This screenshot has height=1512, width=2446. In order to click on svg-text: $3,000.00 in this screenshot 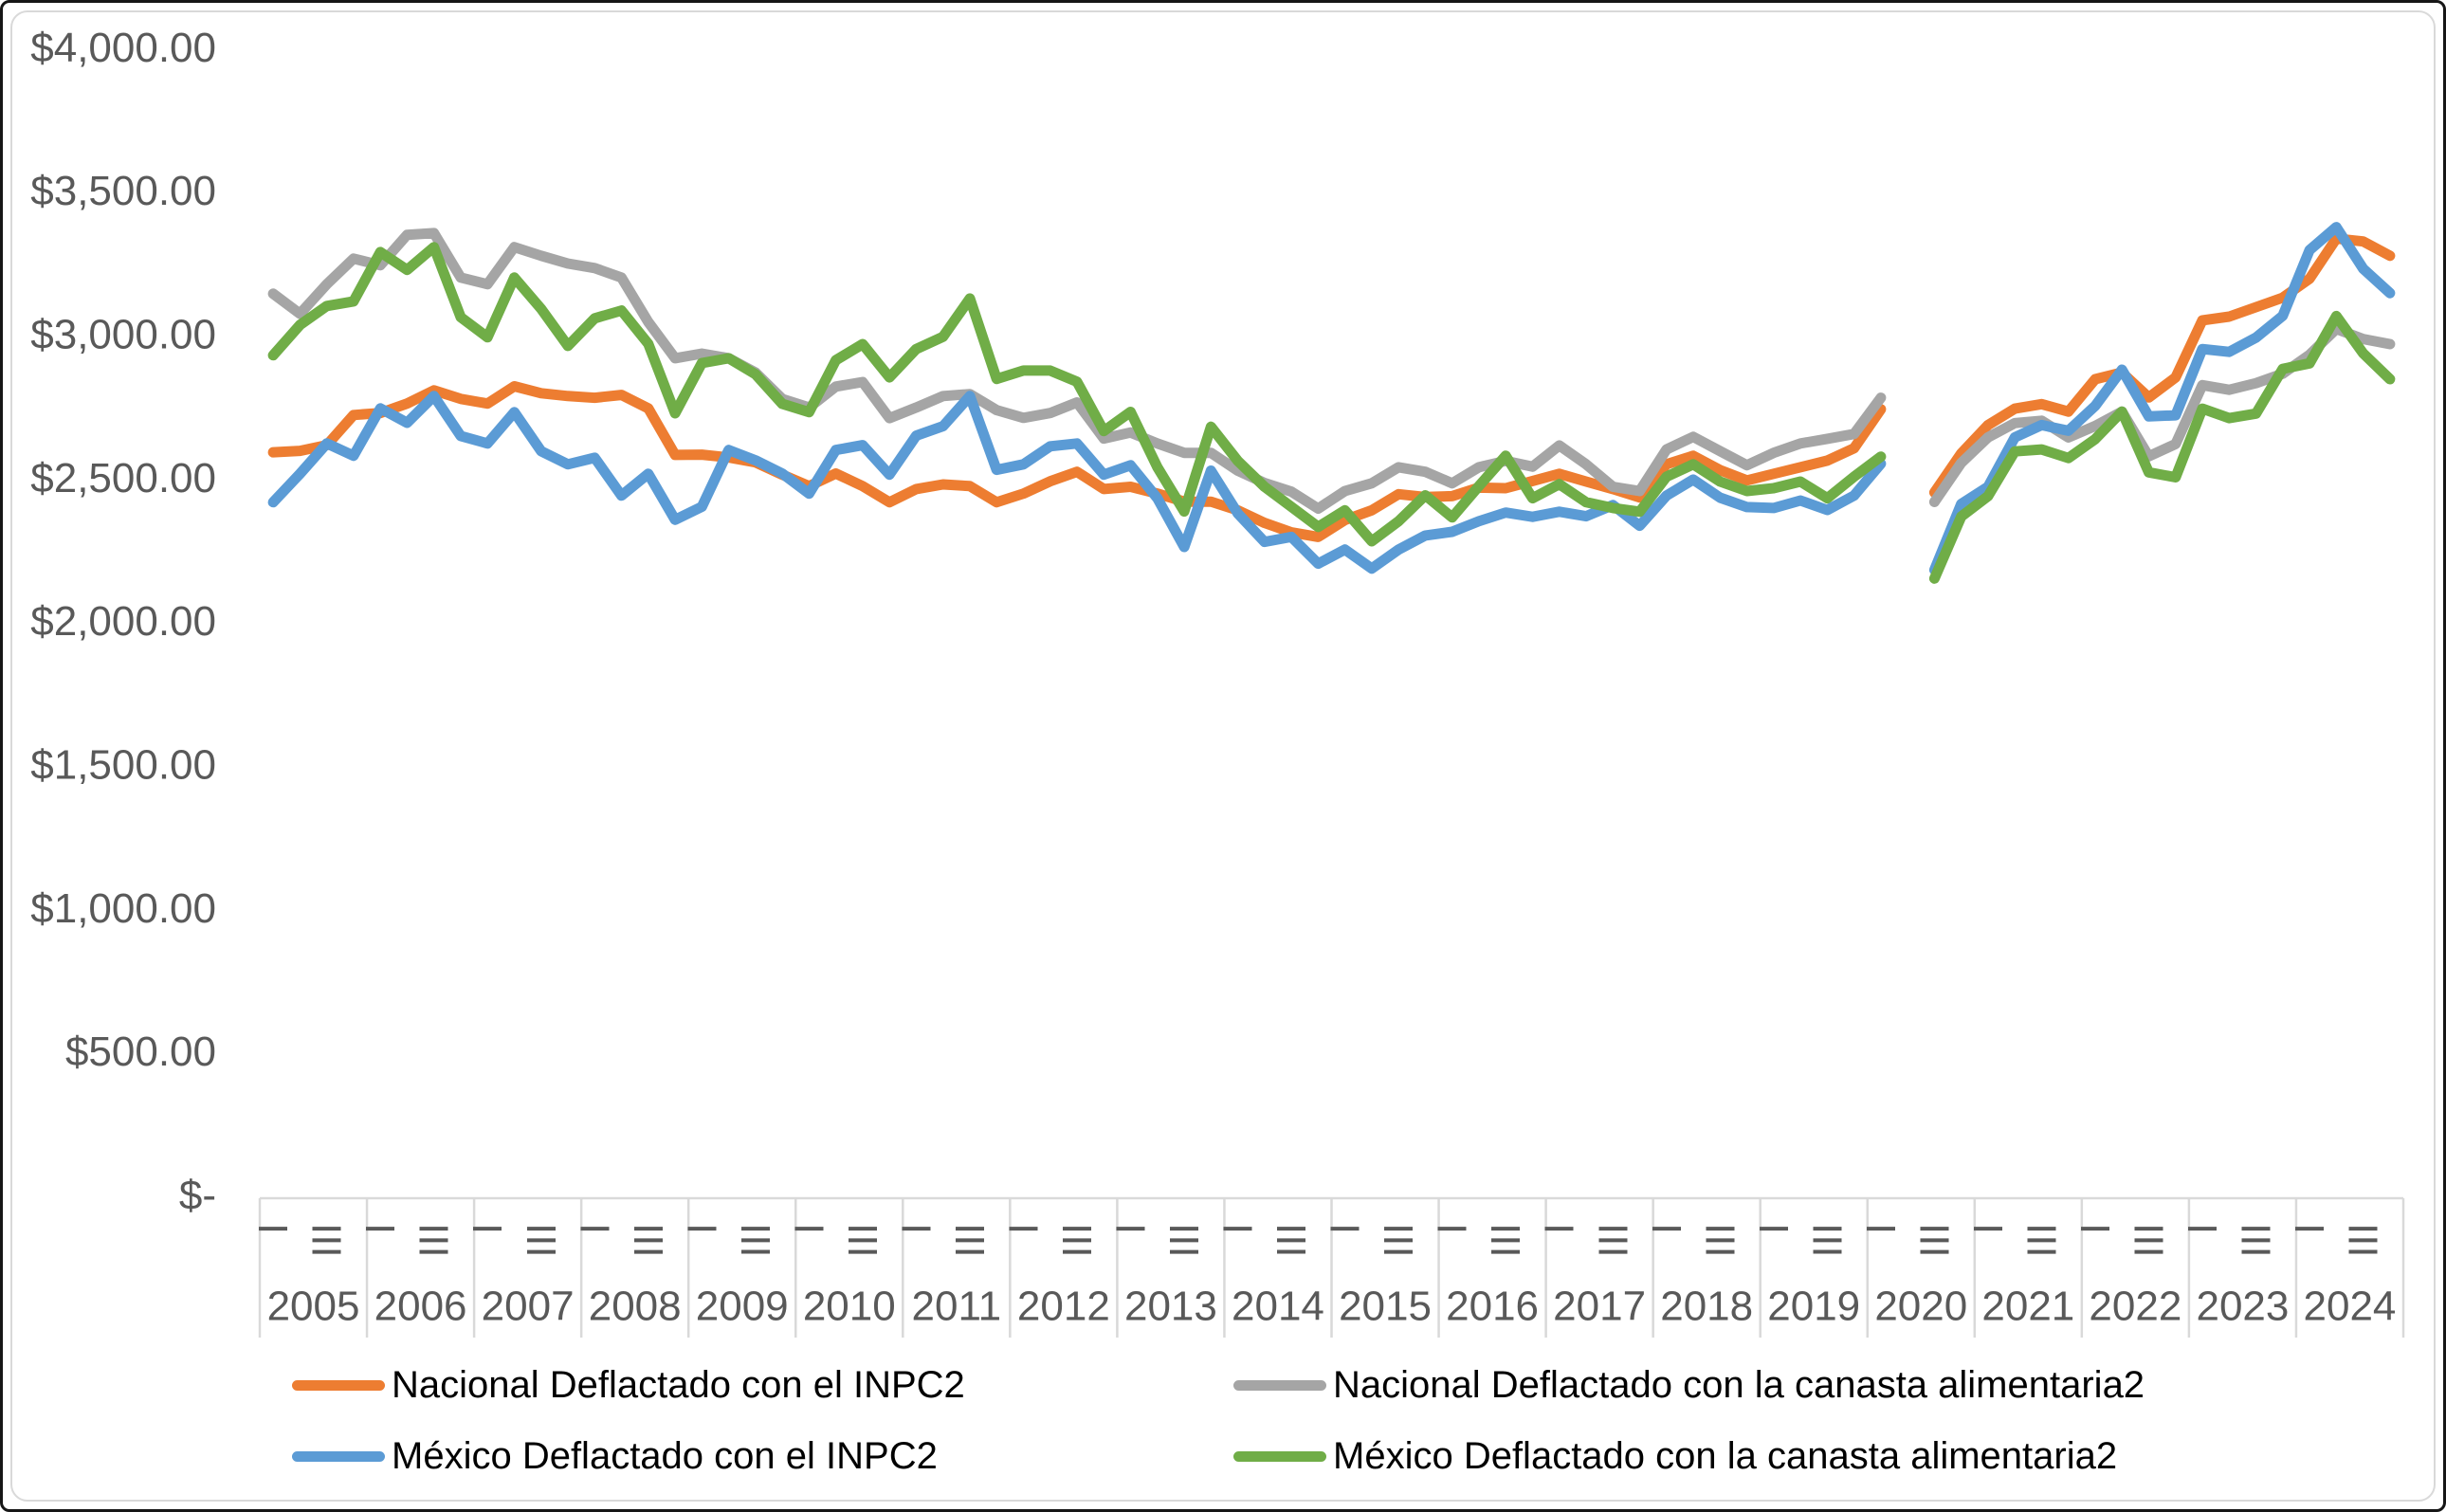, I will do `click(123, 335)`.